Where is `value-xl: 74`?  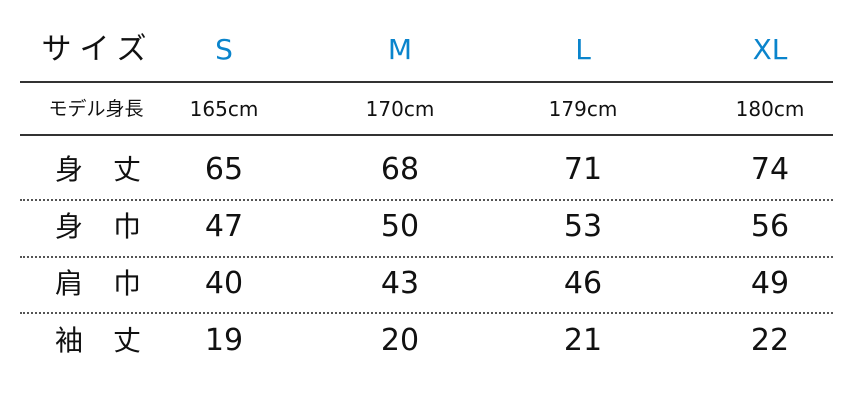
value-xl: 74 is located at coordinates (770, 169).